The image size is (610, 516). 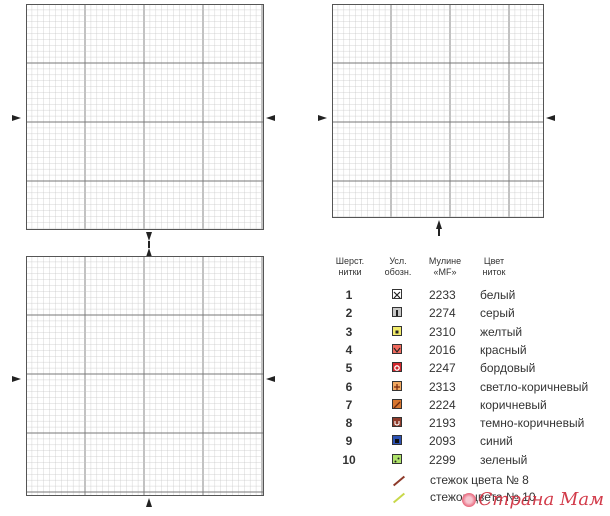 What do you see at coordinates (349, 459) in the screenshot?
I see `legend-number: 10` at bounding box center [349, 459].